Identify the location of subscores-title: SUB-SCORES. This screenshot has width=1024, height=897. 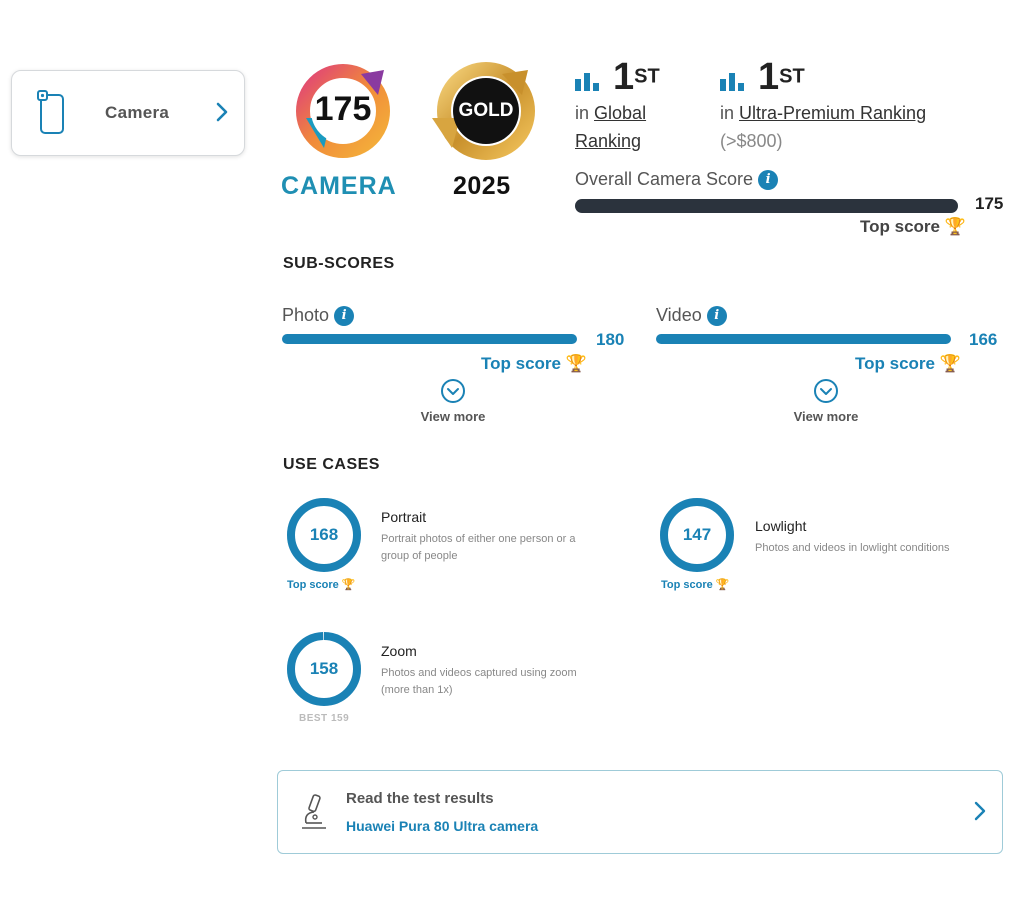
(339, 263).